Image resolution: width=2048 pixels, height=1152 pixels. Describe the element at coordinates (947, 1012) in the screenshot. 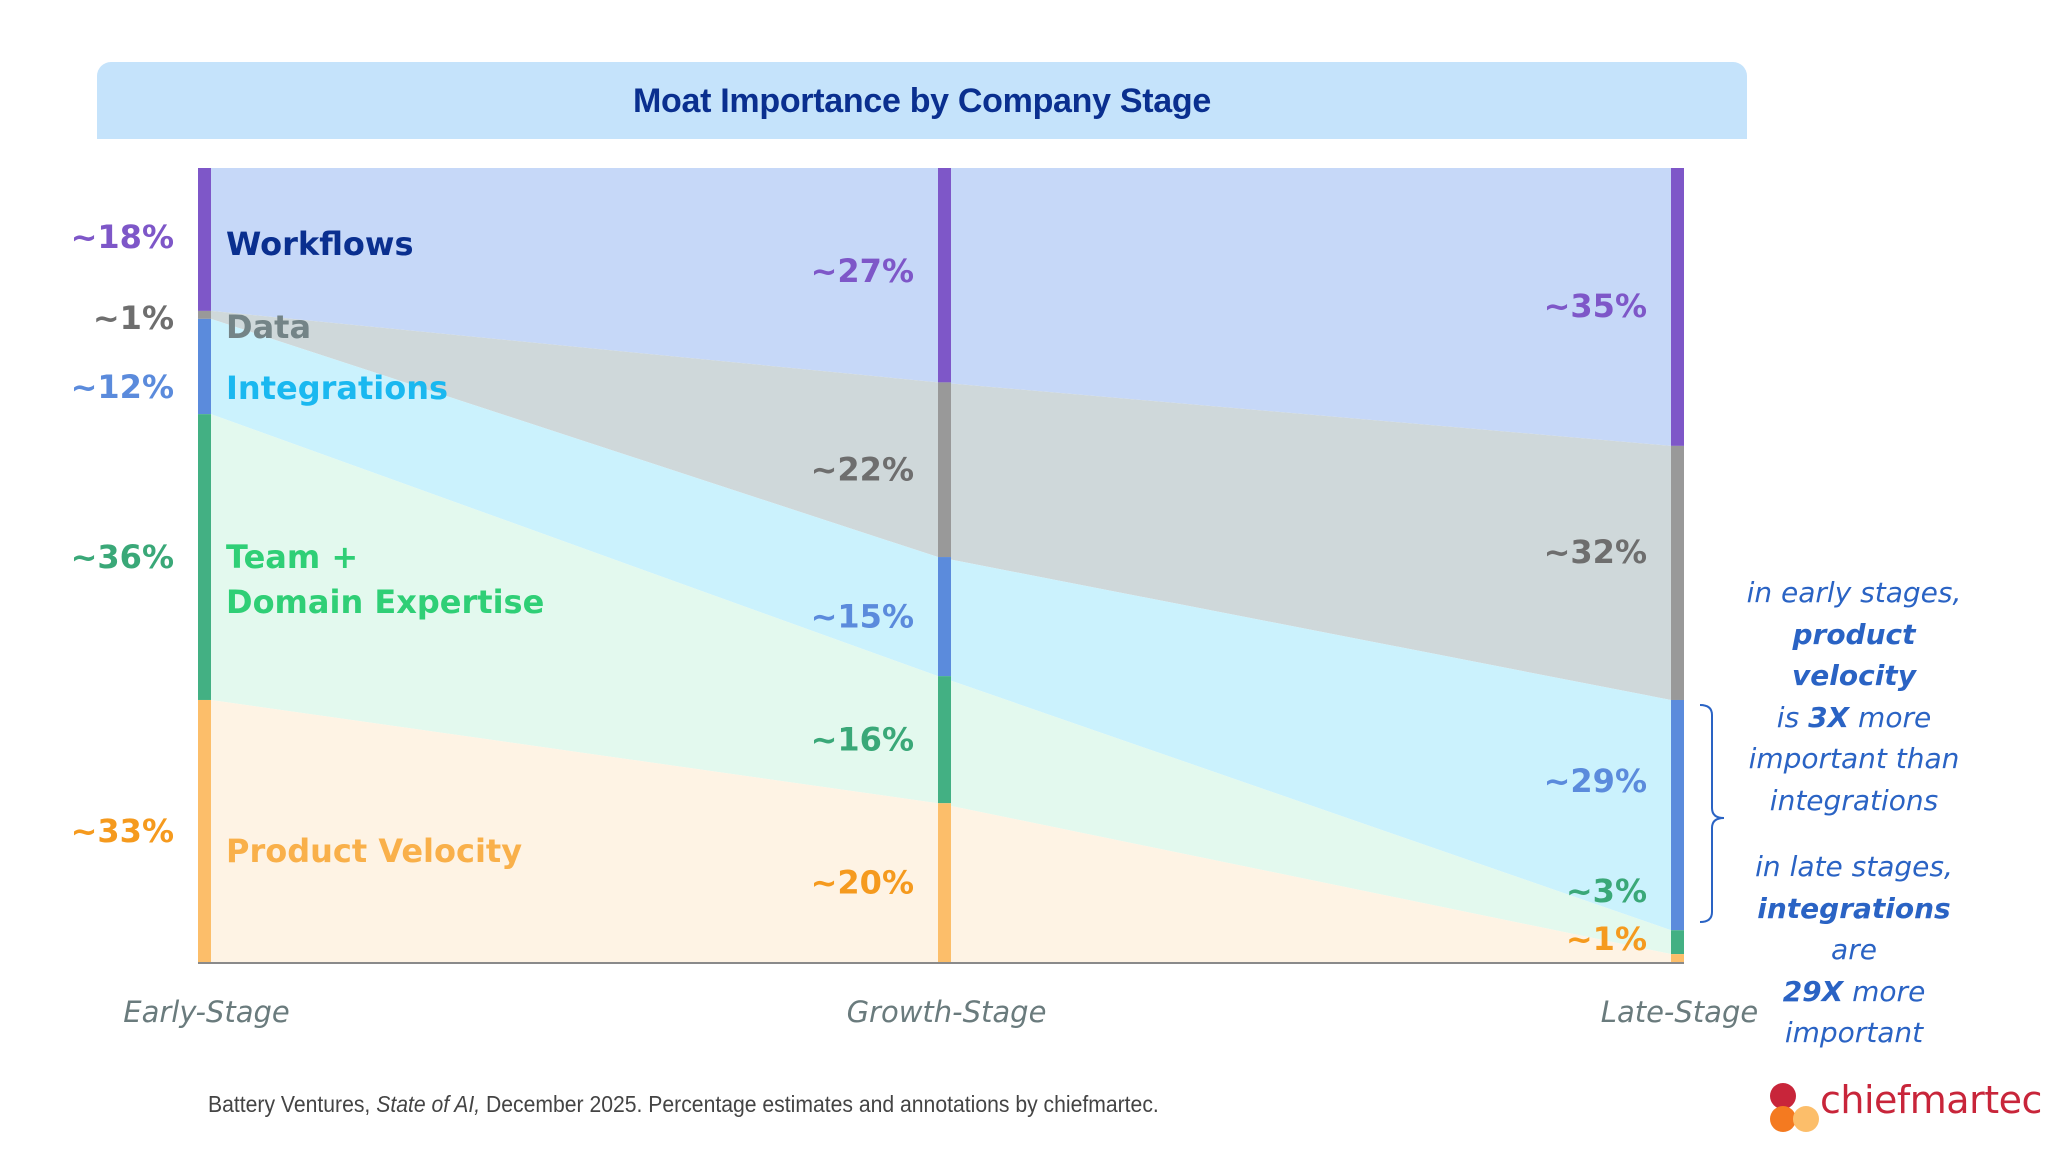

I see `stage-label: Growth-Stage` at that location.